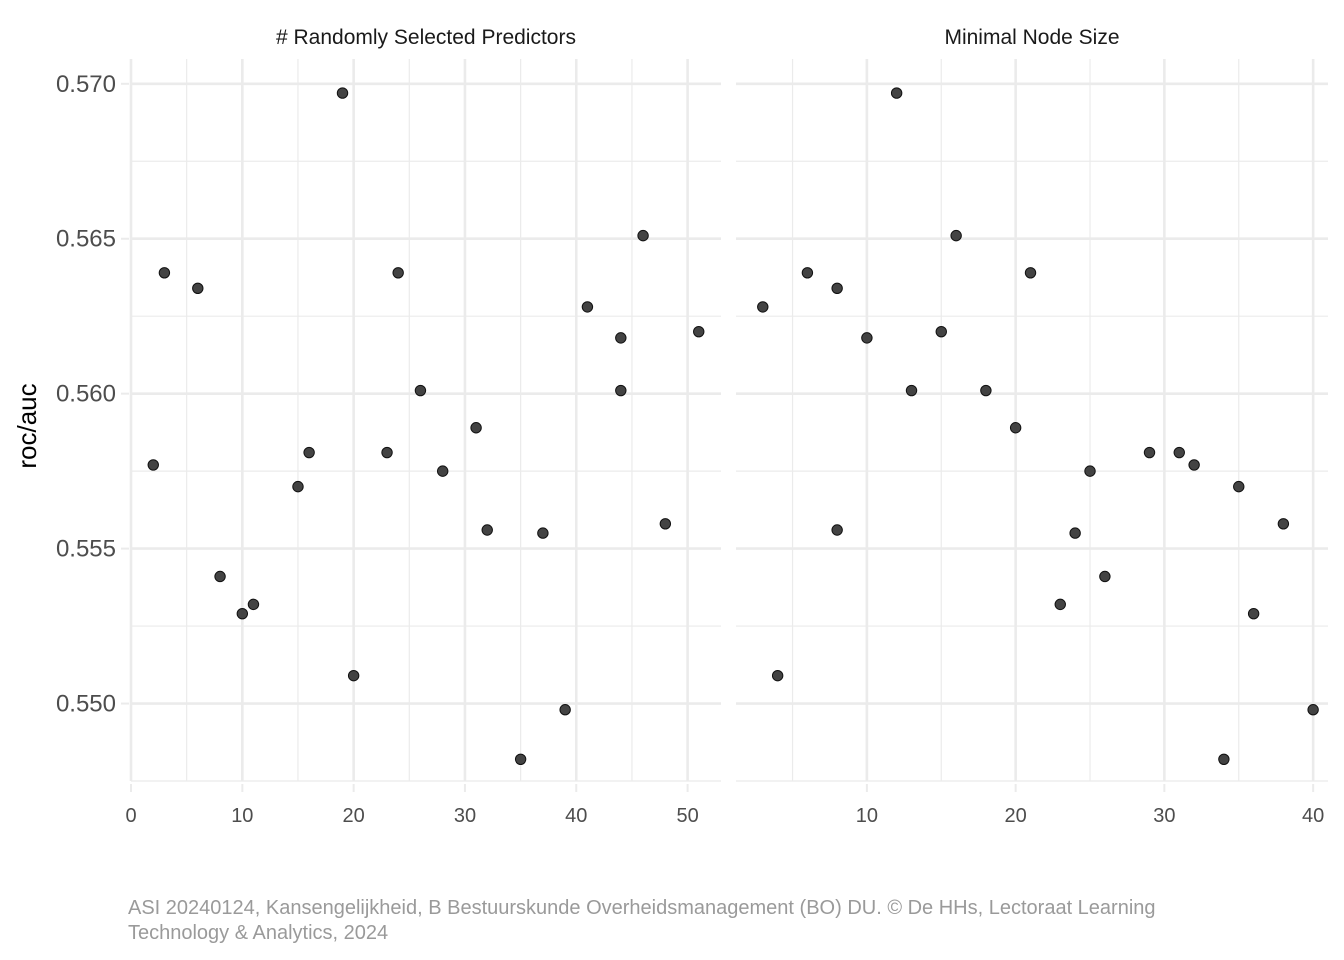 The width and height of the screenshot is (1344, 960). What do you see at coordinates (130, 816) in the screenshot?
I see `x-tick-label: 0` at bounding box center [130, 816].